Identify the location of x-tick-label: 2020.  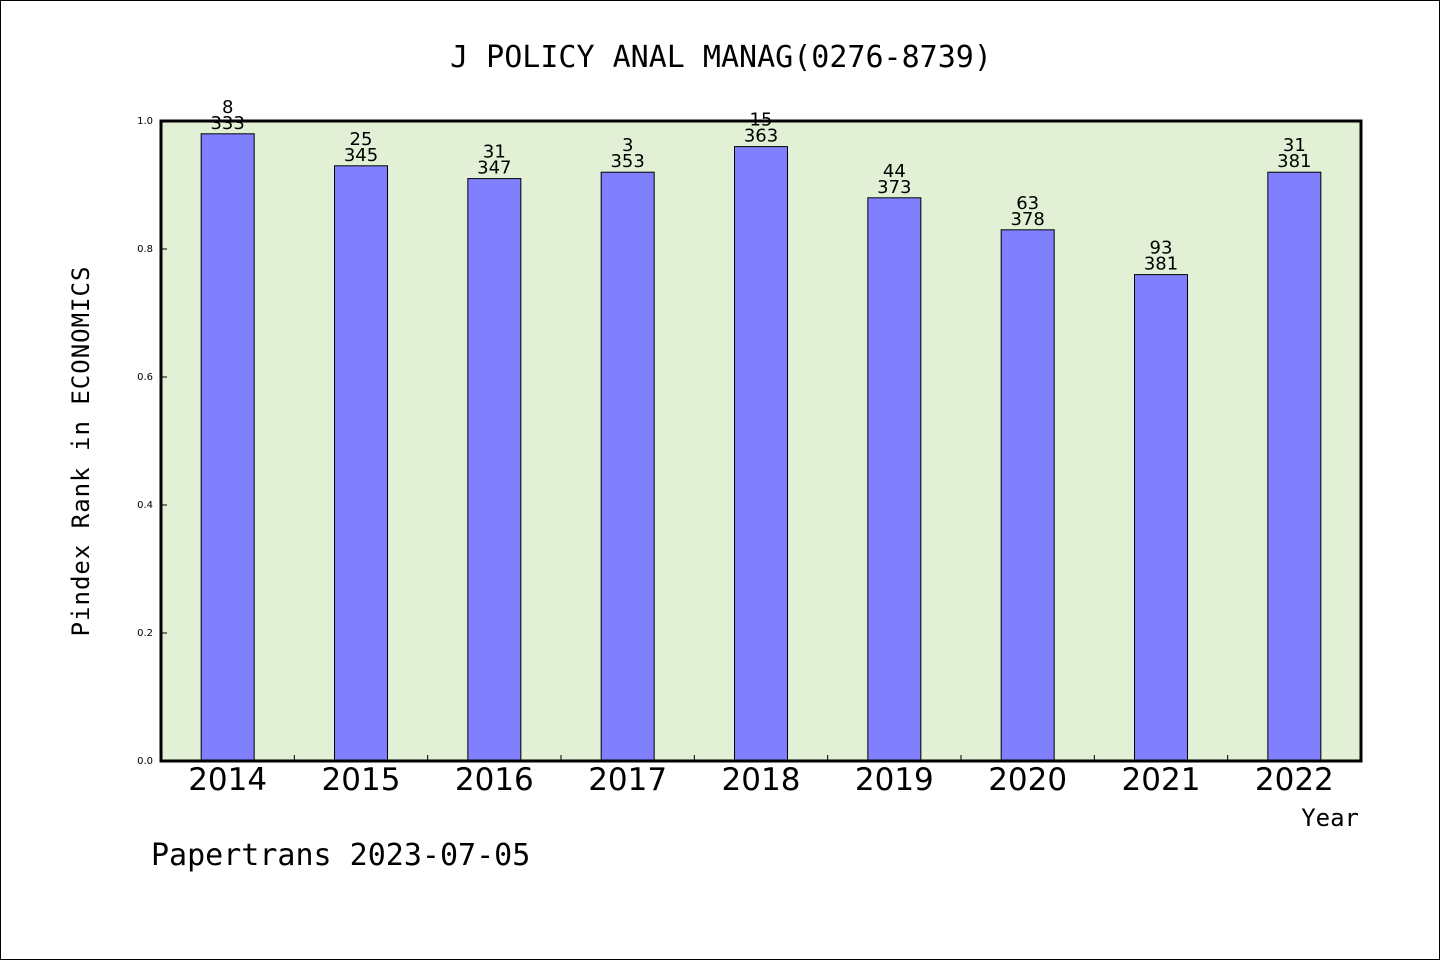
(1027, 780).